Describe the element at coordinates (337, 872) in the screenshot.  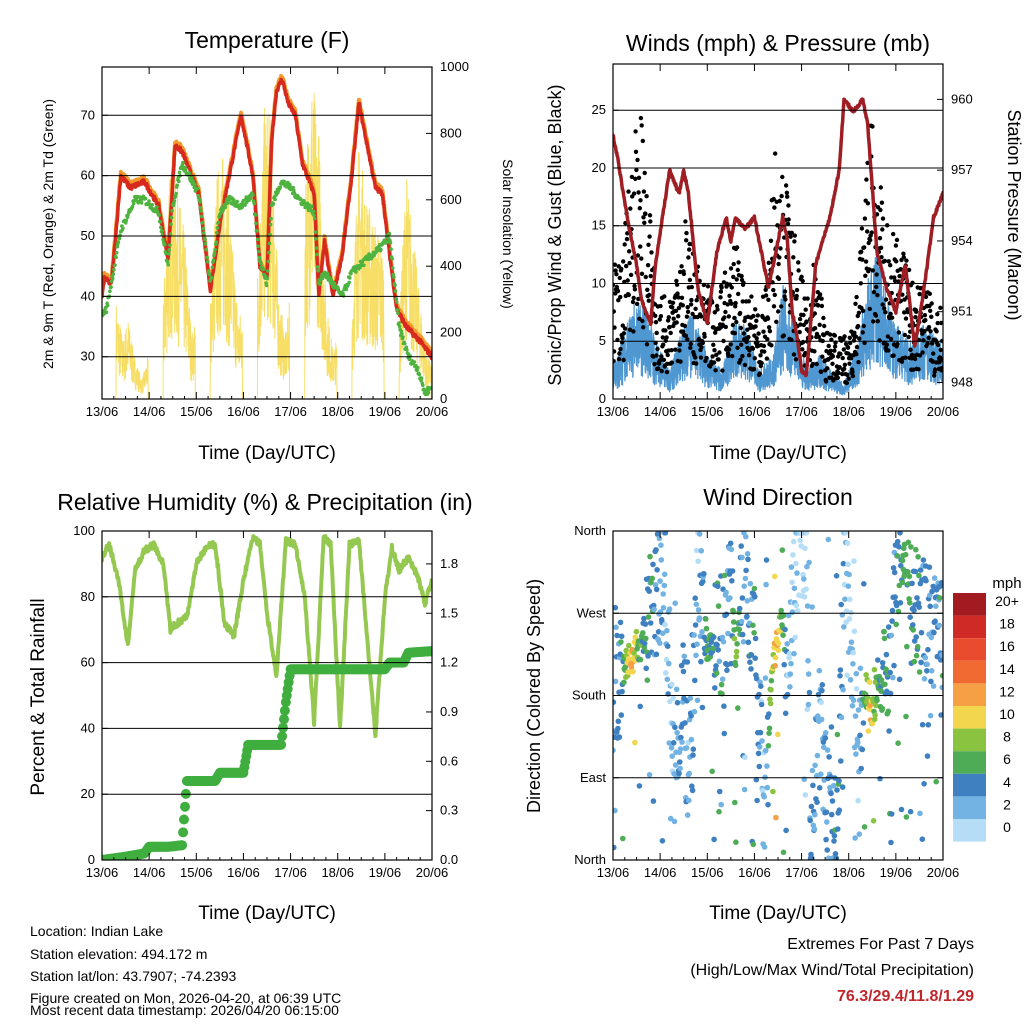
I see `humidity-xtick-label: 18/06` at that location.